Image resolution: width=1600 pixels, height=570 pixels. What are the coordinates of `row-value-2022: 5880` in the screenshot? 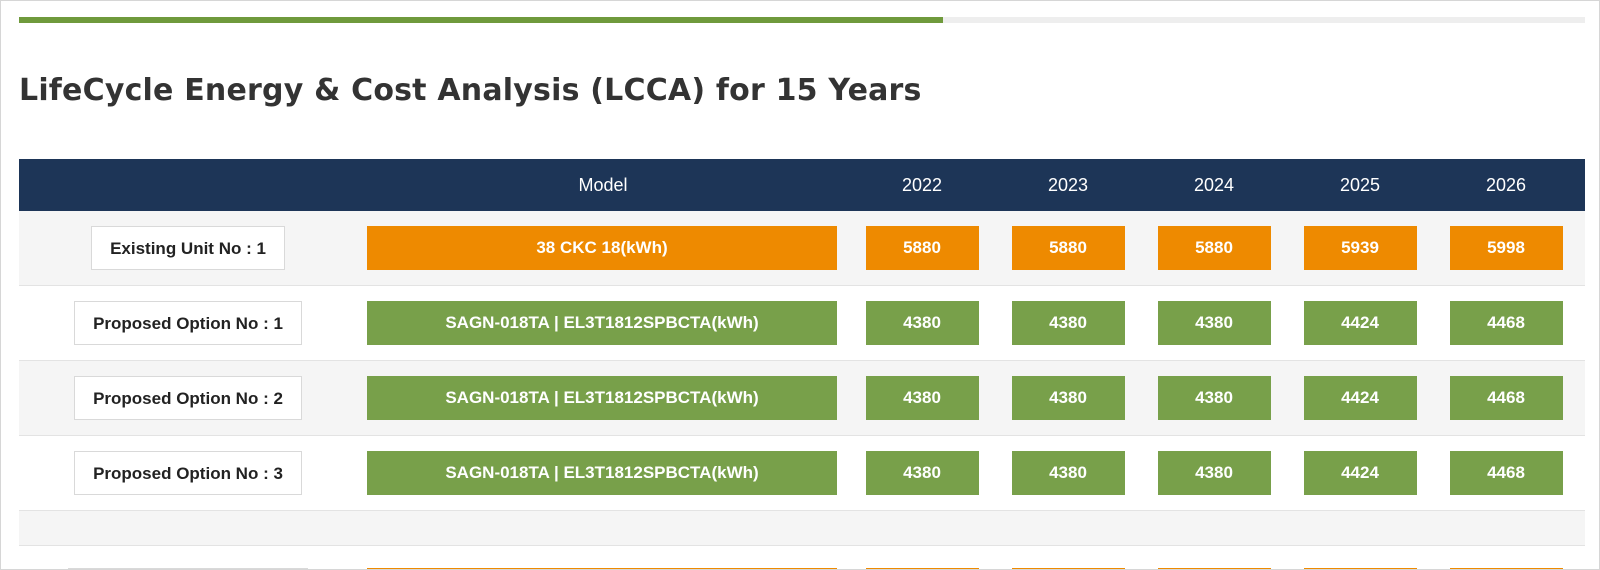 It's located at (922, 248).